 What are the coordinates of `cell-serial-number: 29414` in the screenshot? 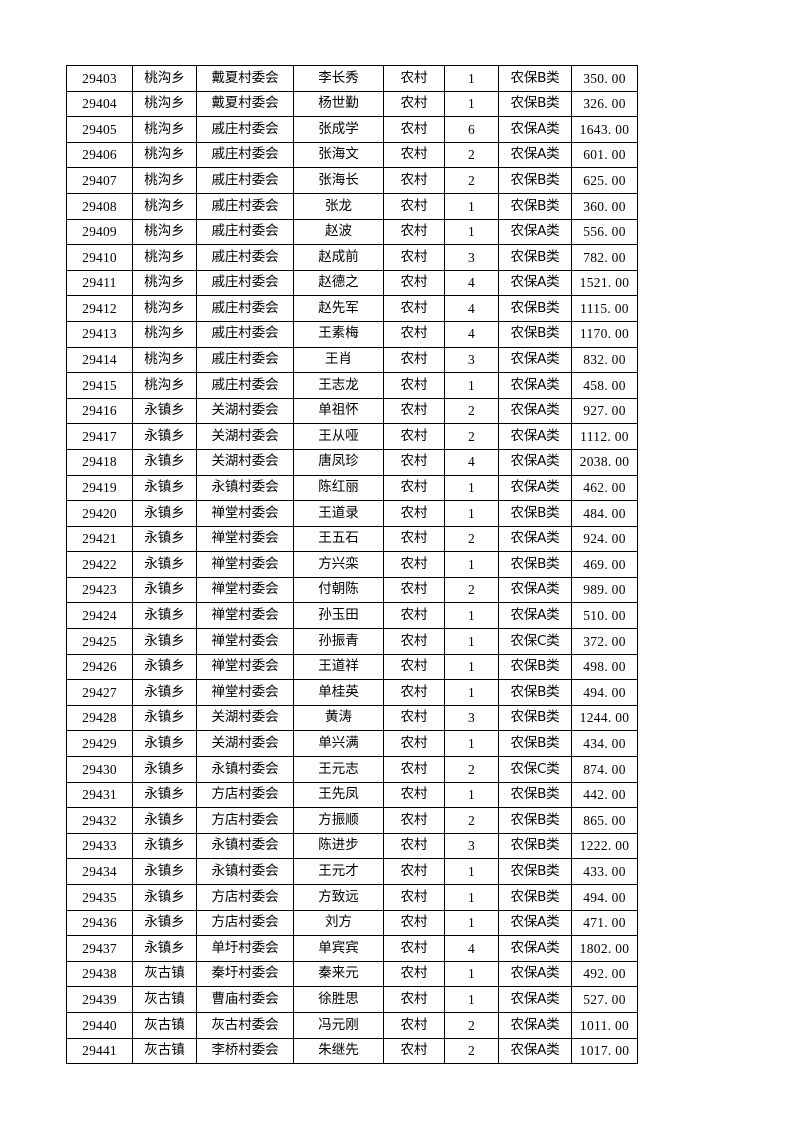 It's located at (99, 360).